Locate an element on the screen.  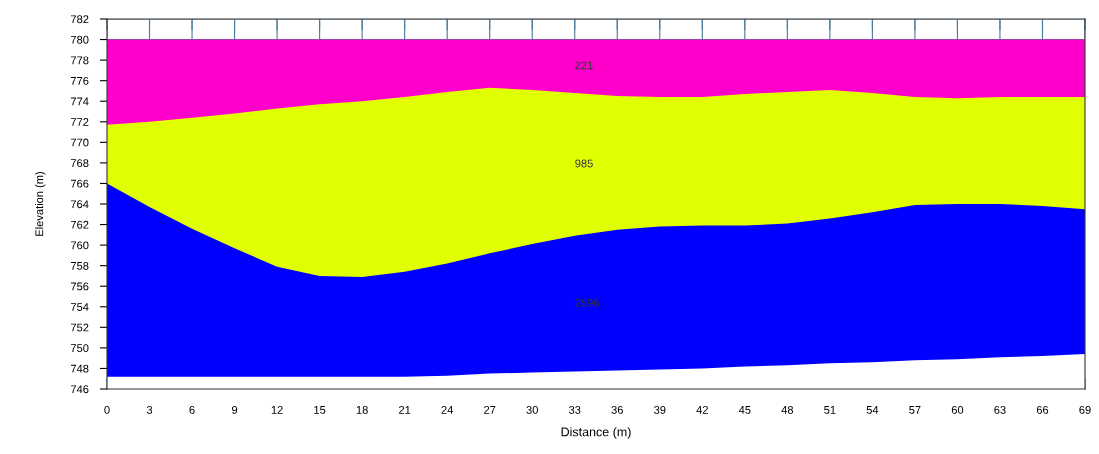
y-tick-label: 754 is located at coordinates (79, 307).